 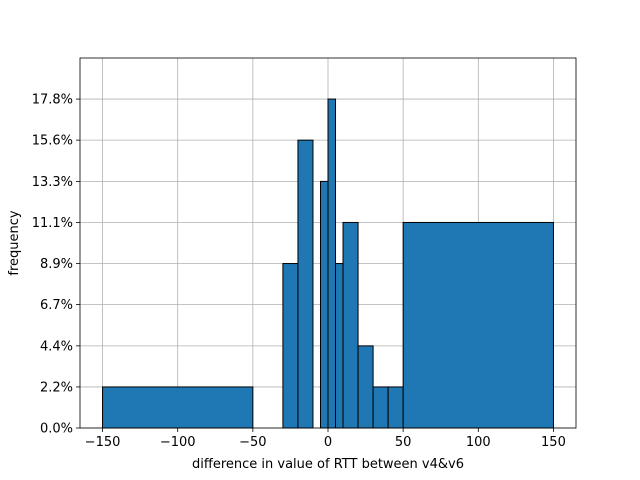 I want to click on y-tick-label: 2.2%, so click(x=56, y=387).